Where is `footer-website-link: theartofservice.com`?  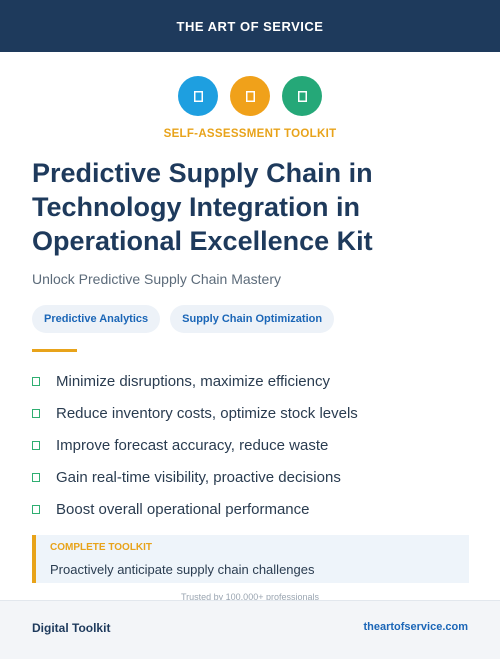
footer-website-link: theartofservice.com is located at coordinates (415, 627).